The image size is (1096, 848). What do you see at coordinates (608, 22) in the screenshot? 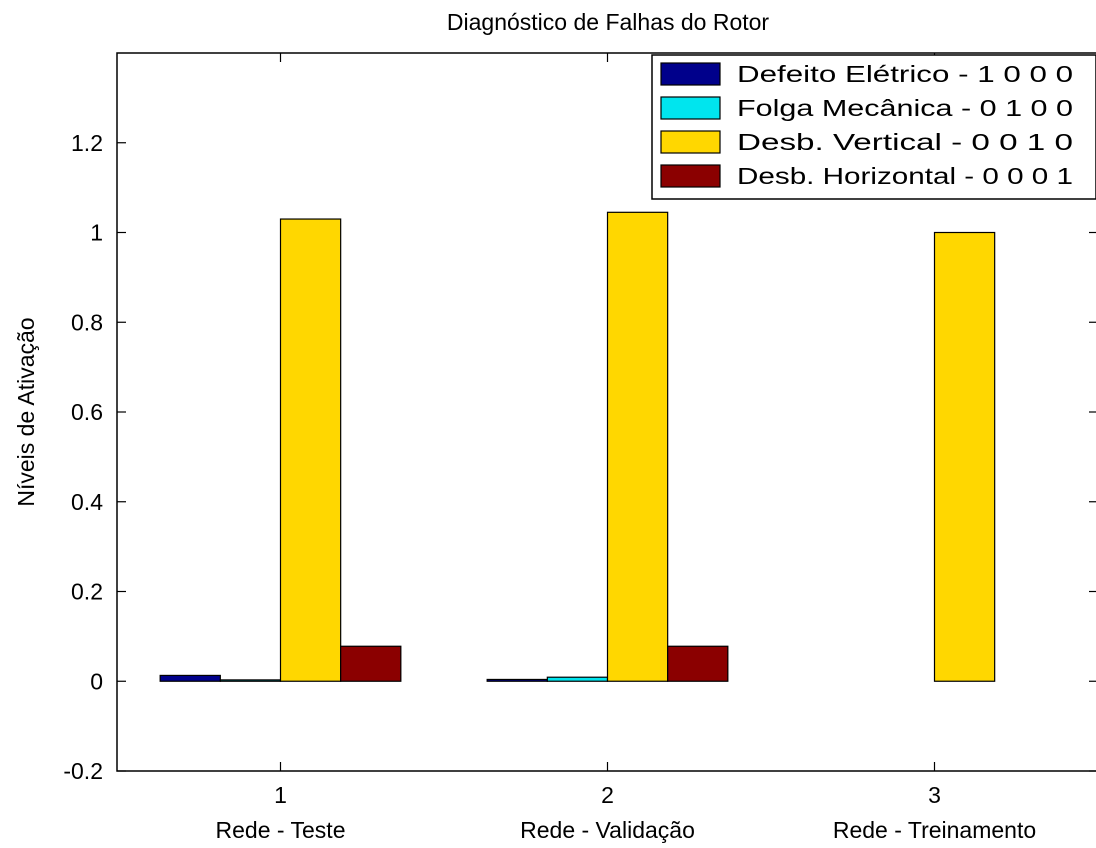
I see `chart-title: Diagnóstico de Falhas do Rotor` at bounding box center [608, 22].